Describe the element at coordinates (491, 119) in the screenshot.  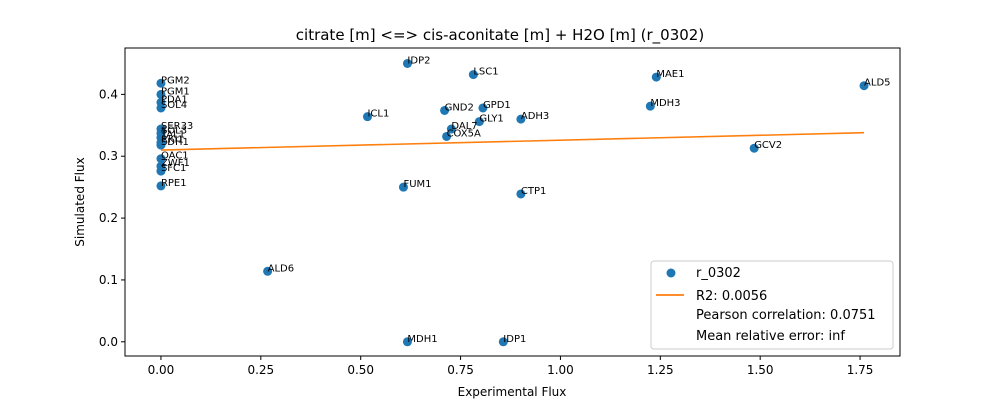
I see `point-label: GLY1` at that location.